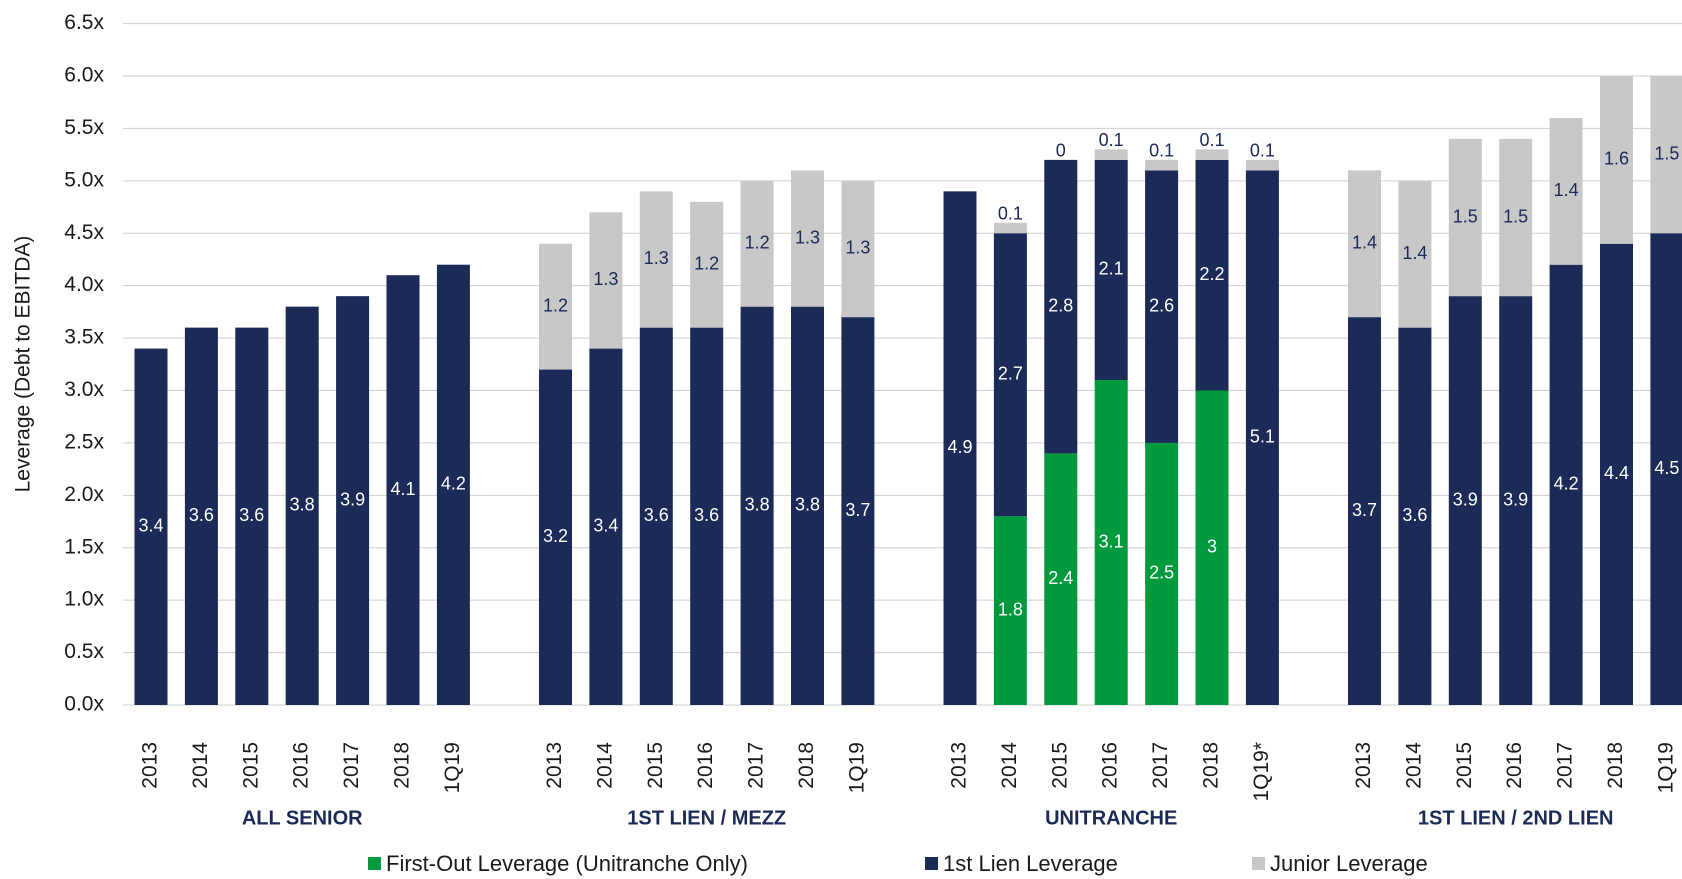  I want to click on data-label: 3, so click(1212, 547).